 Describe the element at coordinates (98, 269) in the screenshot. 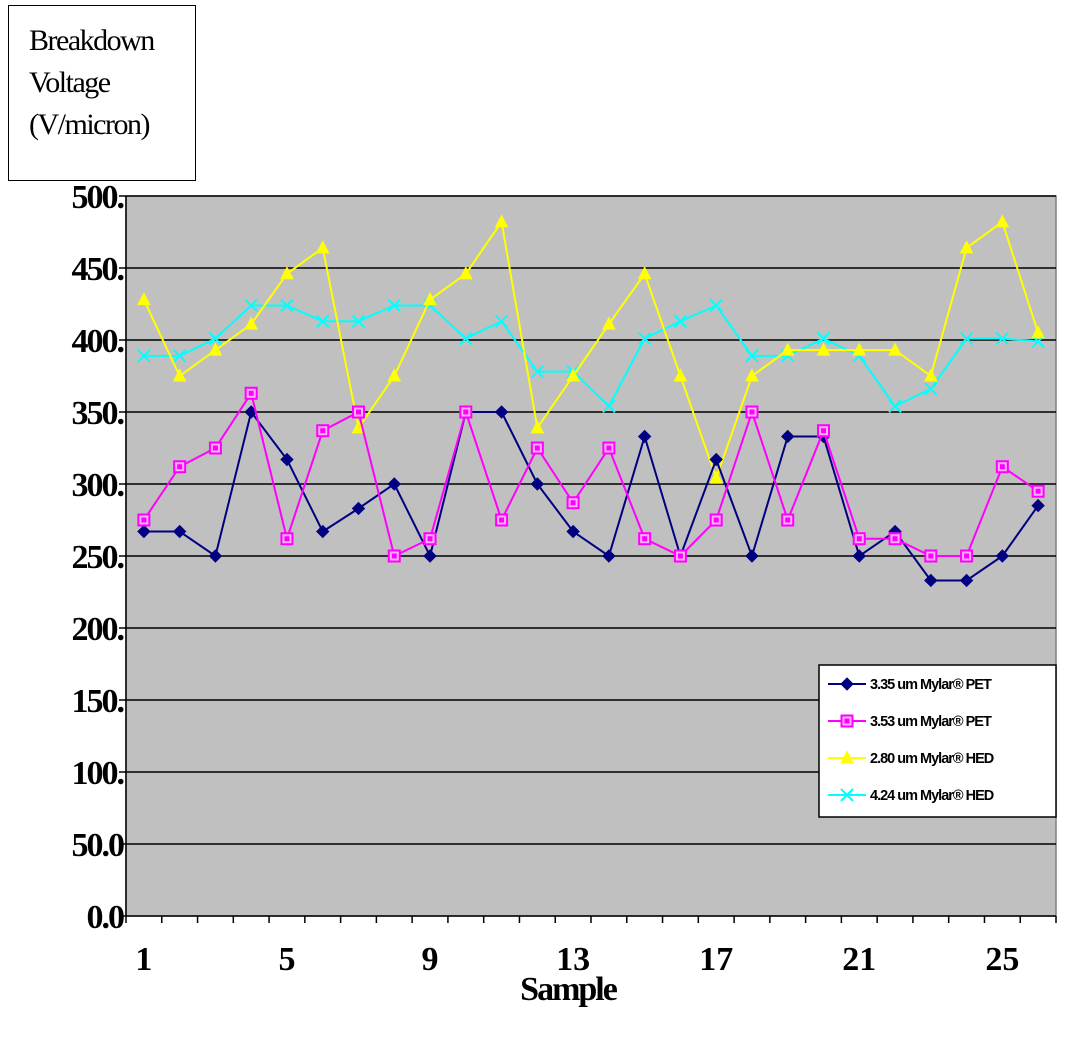

I see `y-tick-label: 450.` at that location.